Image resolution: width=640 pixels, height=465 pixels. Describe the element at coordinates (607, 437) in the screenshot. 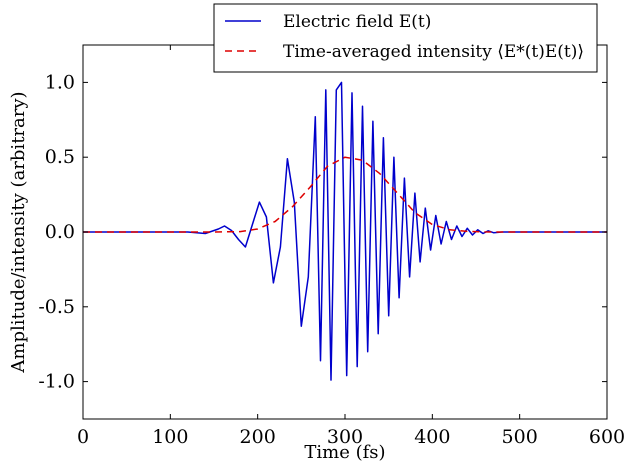

I see `x-tick-label: 600` at that location.